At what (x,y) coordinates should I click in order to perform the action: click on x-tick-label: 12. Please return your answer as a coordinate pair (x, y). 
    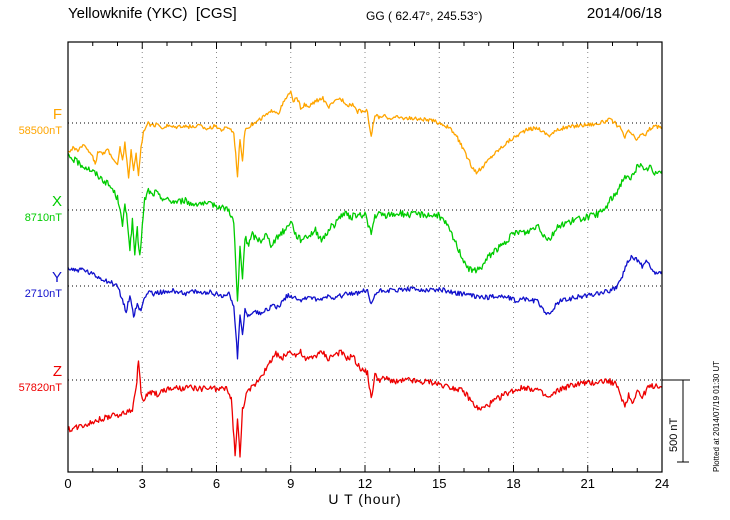
    Looking at the image, I should click on (365, 483).